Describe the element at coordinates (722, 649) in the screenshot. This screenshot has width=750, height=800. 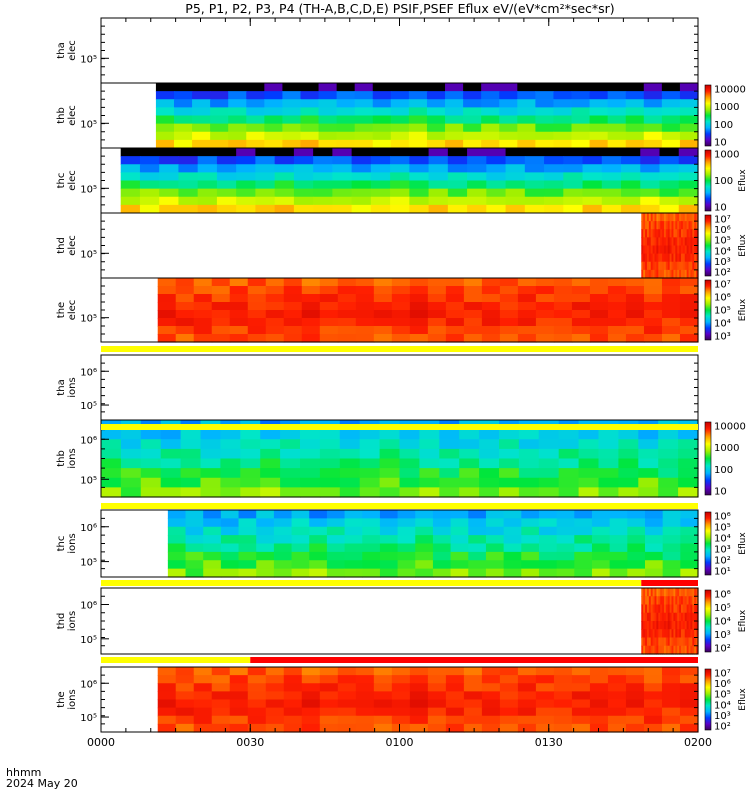
I see `colorbar-tick-label: 10²` at that location.